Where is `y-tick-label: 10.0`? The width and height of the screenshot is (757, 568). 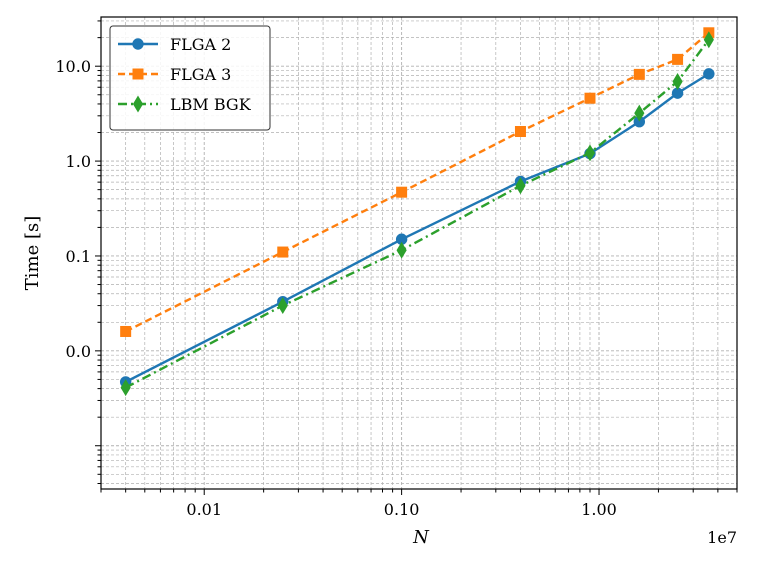
y-tick-label: 10.0 is located at coordinates (73, 66).